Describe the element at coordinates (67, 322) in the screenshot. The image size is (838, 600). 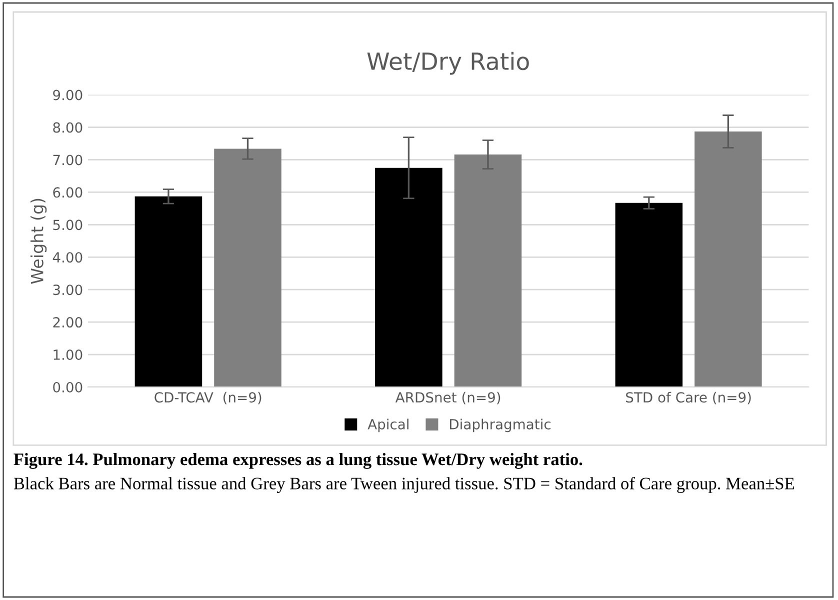
I see `y-tick-label: 2.00` at that location.